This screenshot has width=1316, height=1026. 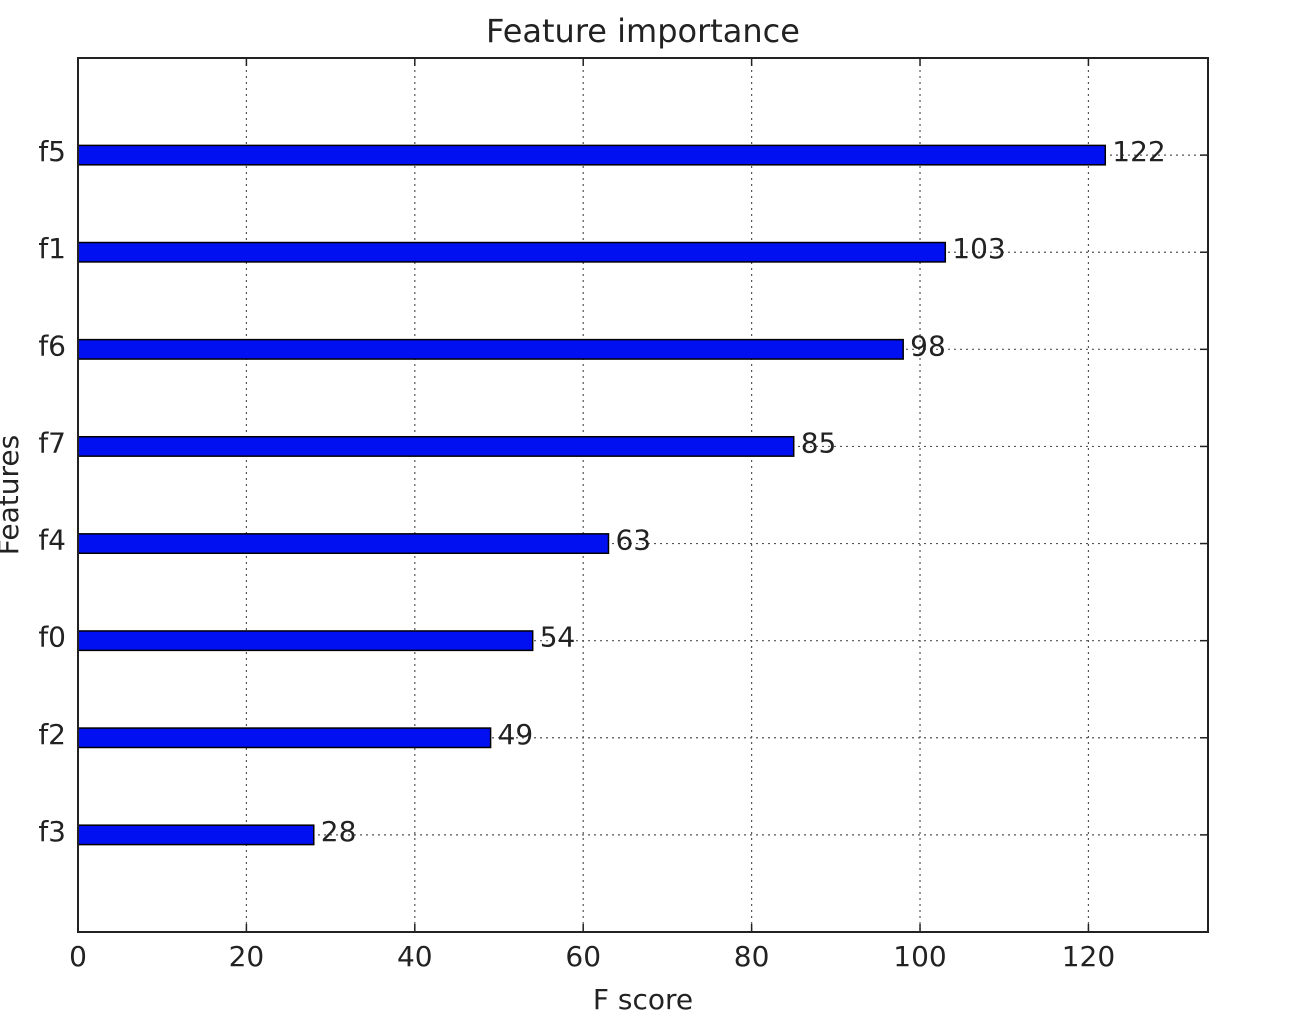 What do you see at coordinates (1088, 956) in the screenshot?
I see `x-tick-label: 120` at bounding box center [1088, 956].